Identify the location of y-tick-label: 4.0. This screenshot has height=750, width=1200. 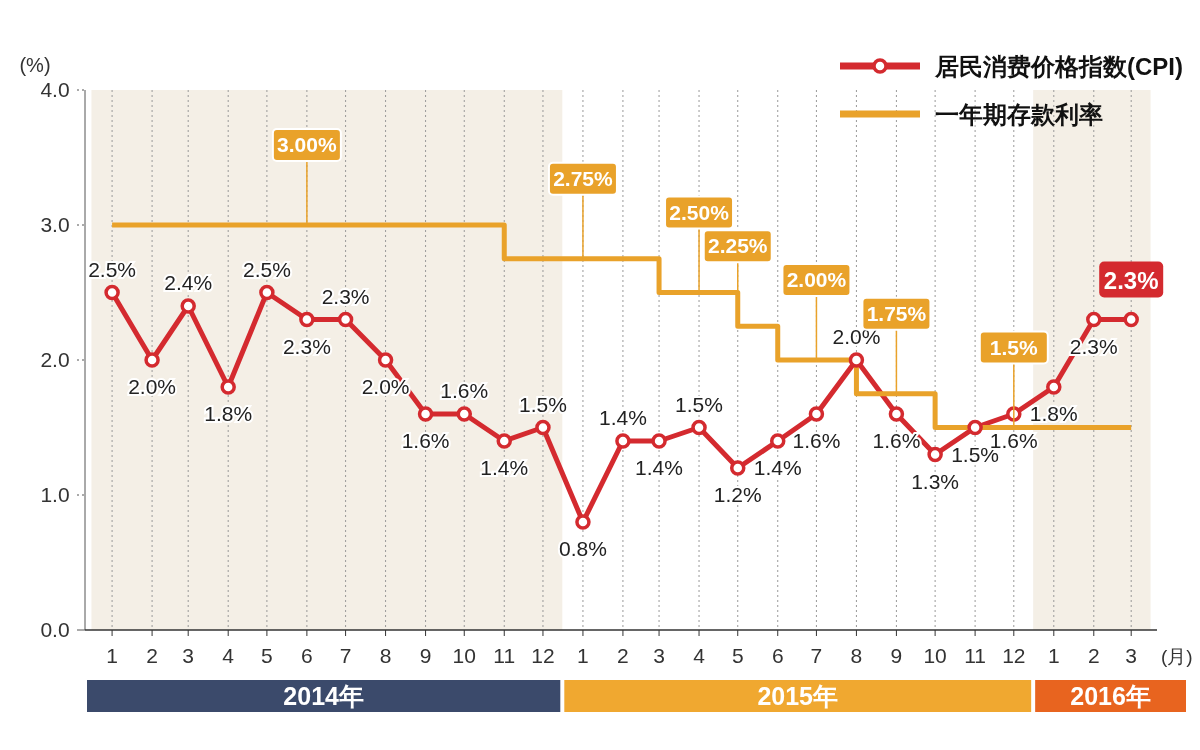
(55, 89).